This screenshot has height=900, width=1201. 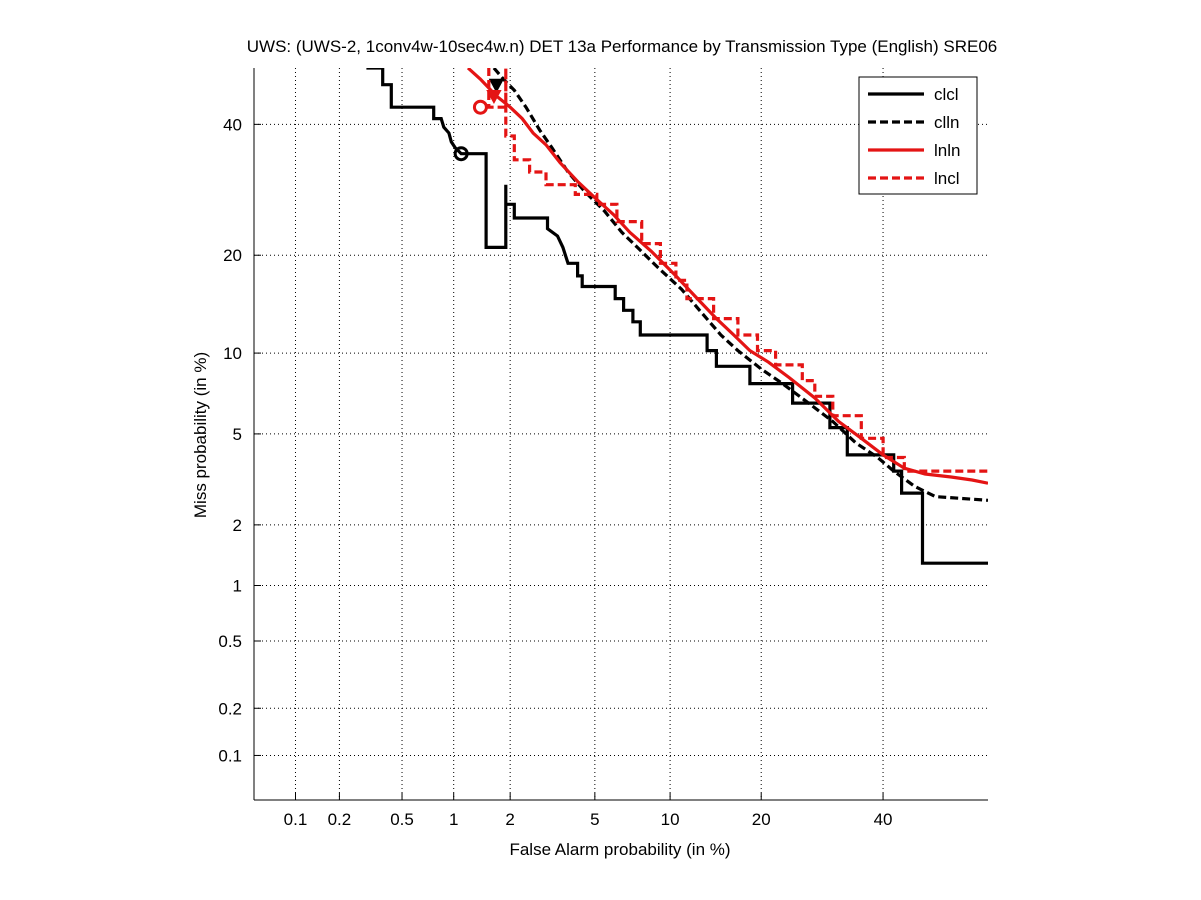 I want to click on legend-label-clln: clln, so click(x=947, y=122).